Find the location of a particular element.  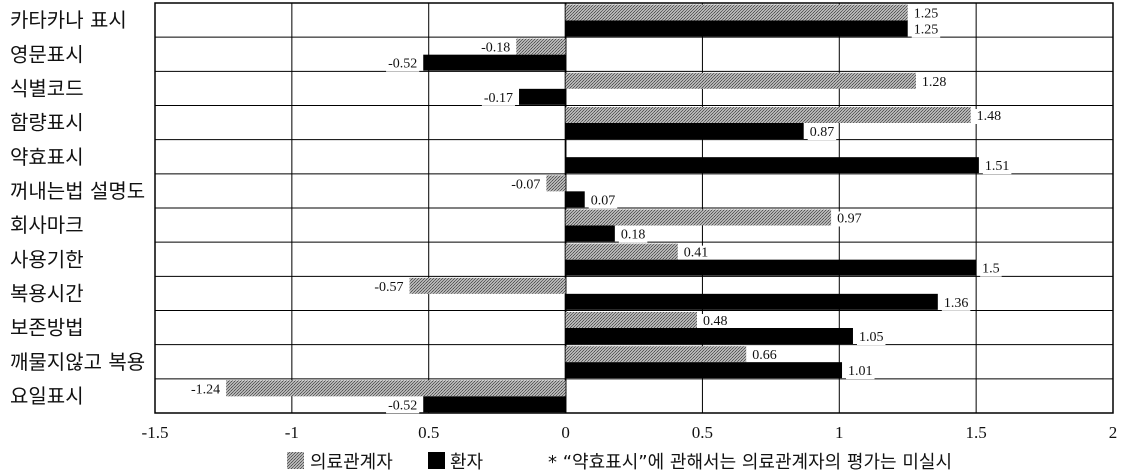

data-label: 0.18 is located at coordinates (633, 235).